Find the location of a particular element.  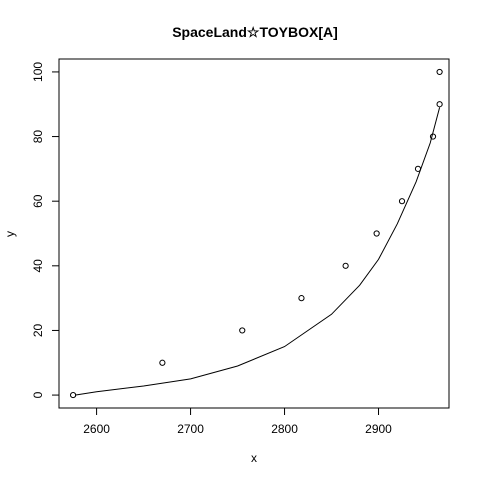

y-axis-label: y is located at coordinates (10, 234).